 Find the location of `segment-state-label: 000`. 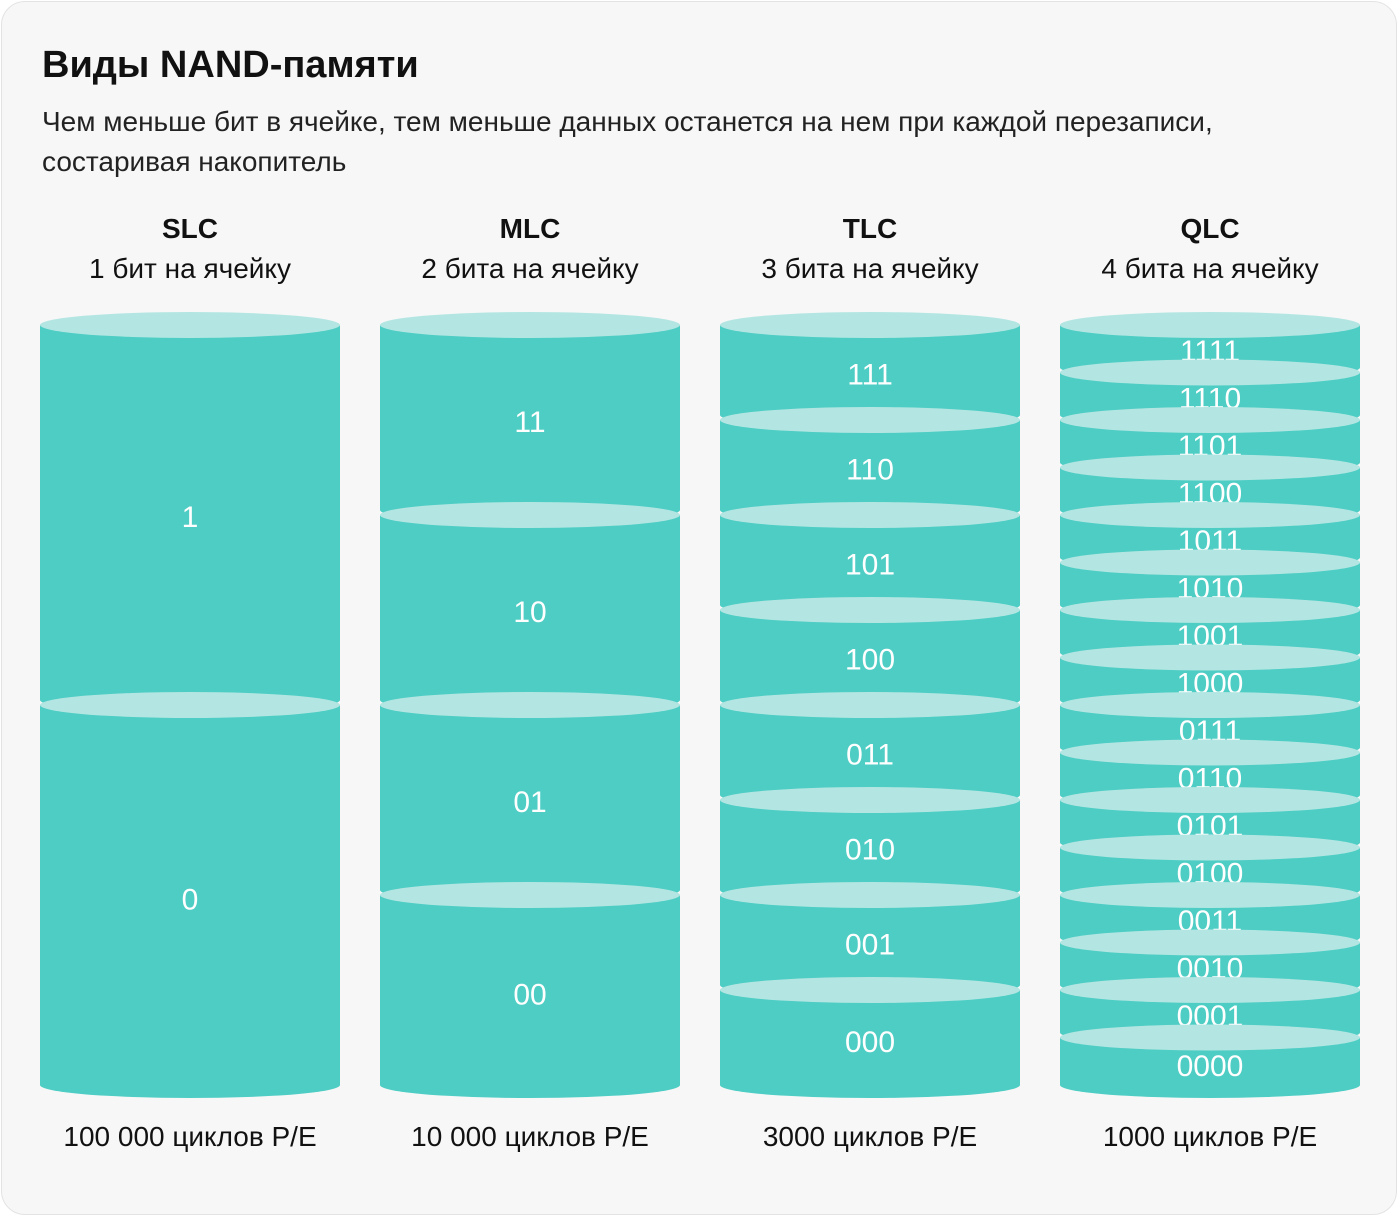

segment-state-label: 000 is located at coordinates (870, 1042).